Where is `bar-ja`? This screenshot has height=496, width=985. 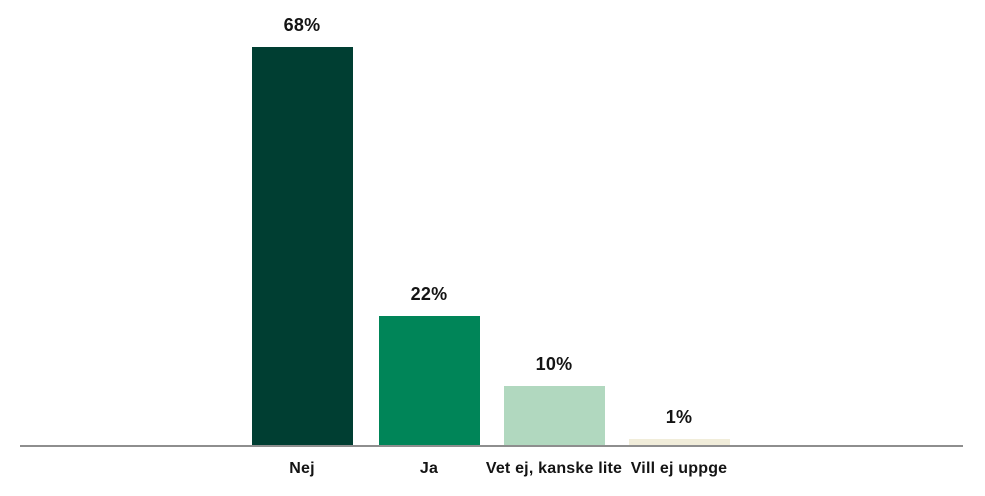 bar-ja is located at coordinates (429, 380).